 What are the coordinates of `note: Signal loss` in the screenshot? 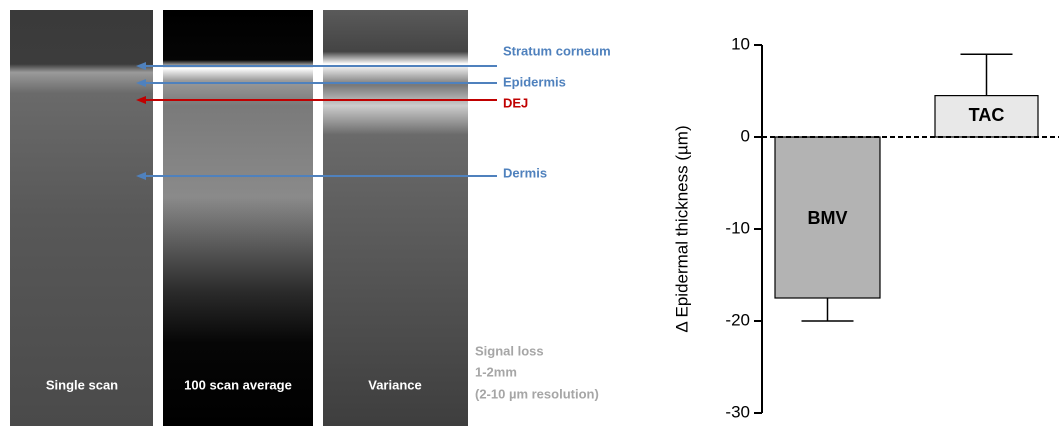 It's located at (509, 350).